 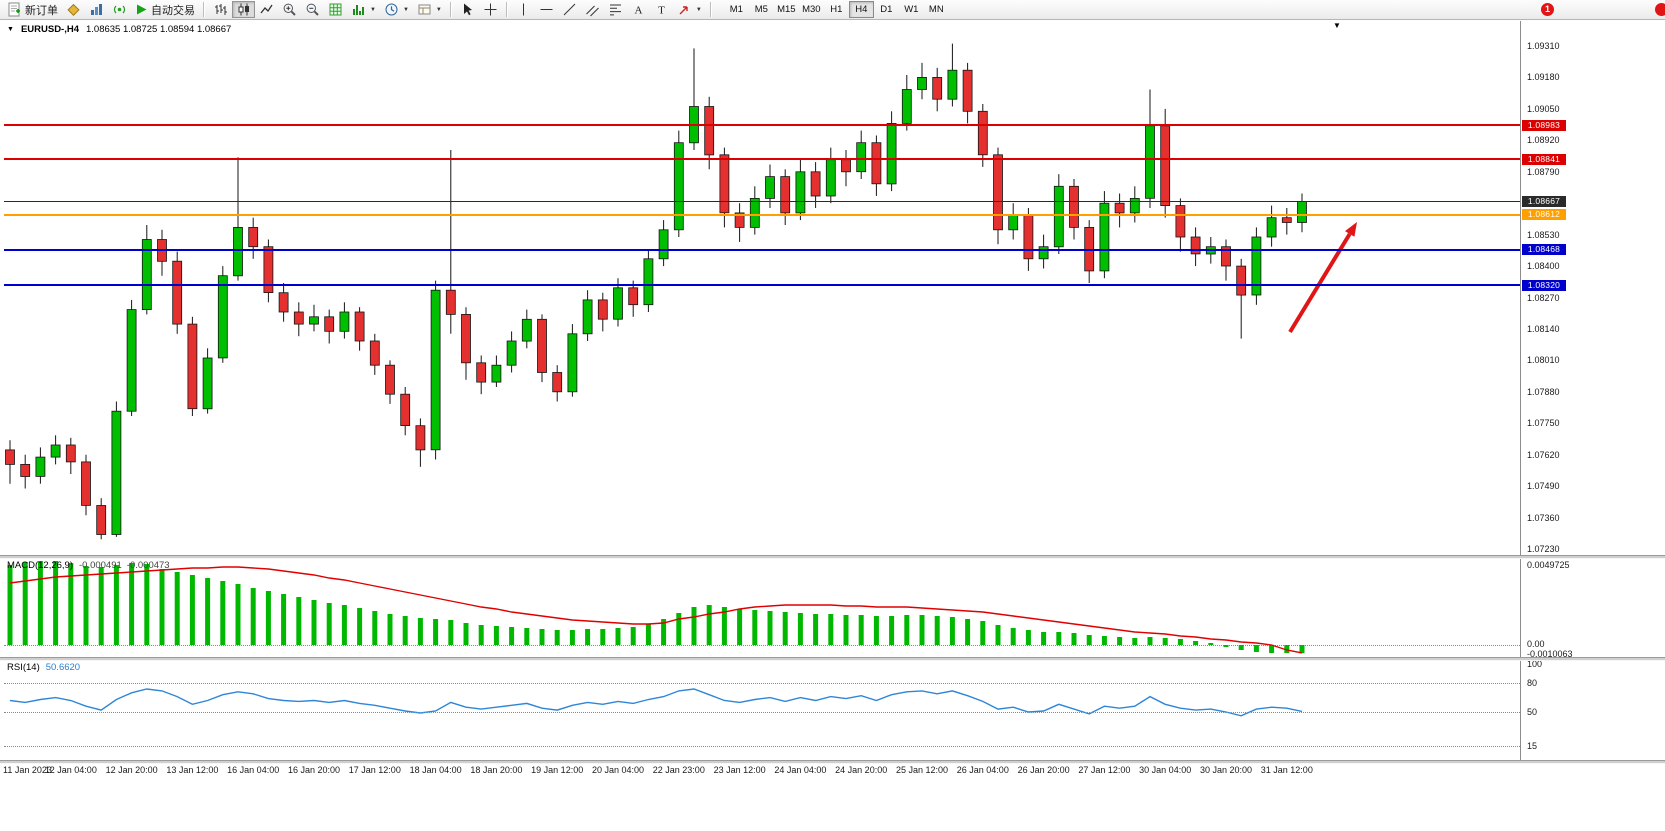 What do you see at coordinates (41, 10) in the screenshot?
I see `new-order-label: 新订单` at bounding box center [41, 10].